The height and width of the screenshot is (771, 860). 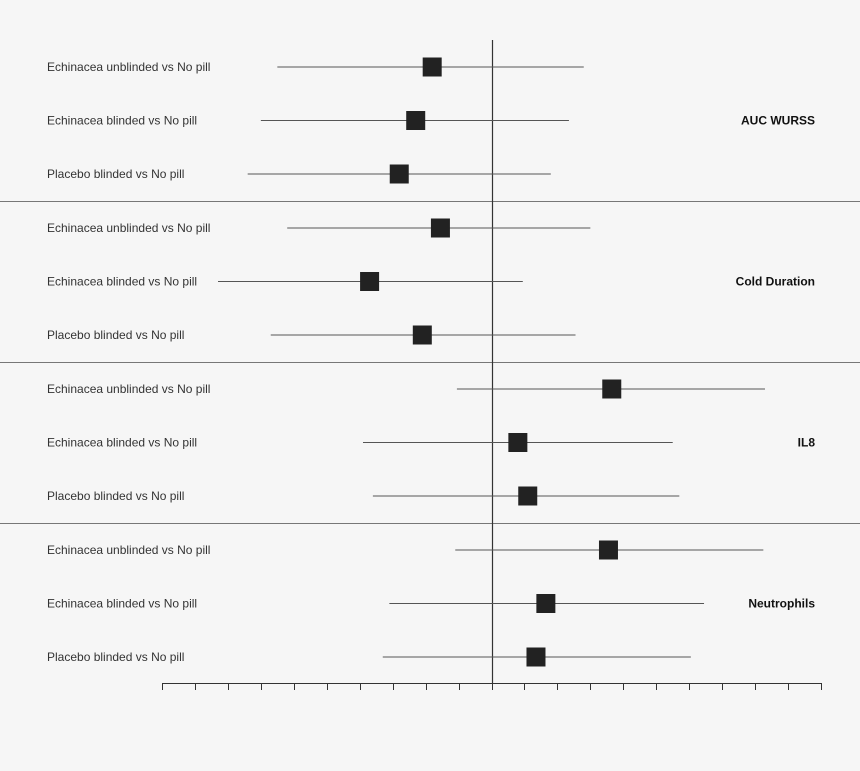 I want to click on x-axis, so click(x=492, y=686).